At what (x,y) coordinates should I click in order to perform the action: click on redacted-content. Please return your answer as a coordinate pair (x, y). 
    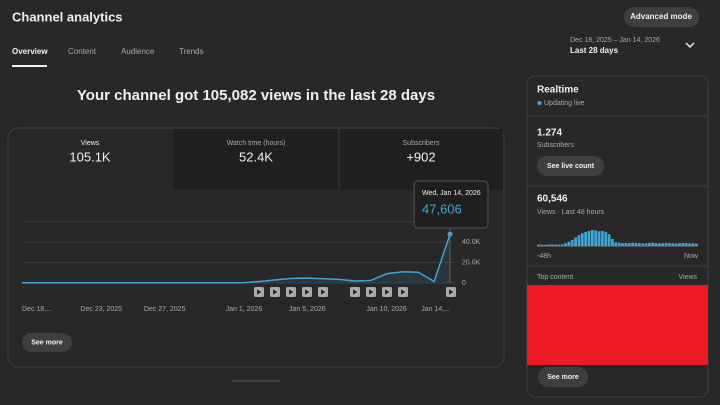
    Looking at the image, I should click on (617, 325).